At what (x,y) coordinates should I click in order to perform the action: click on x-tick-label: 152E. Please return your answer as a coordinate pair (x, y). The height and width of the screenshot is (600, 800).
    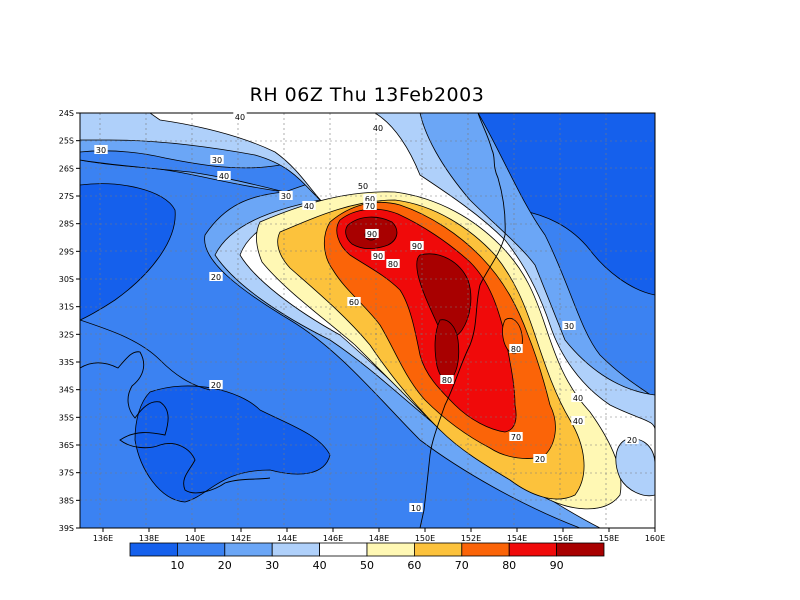
    Looking at the image, I should click on (471, 538).